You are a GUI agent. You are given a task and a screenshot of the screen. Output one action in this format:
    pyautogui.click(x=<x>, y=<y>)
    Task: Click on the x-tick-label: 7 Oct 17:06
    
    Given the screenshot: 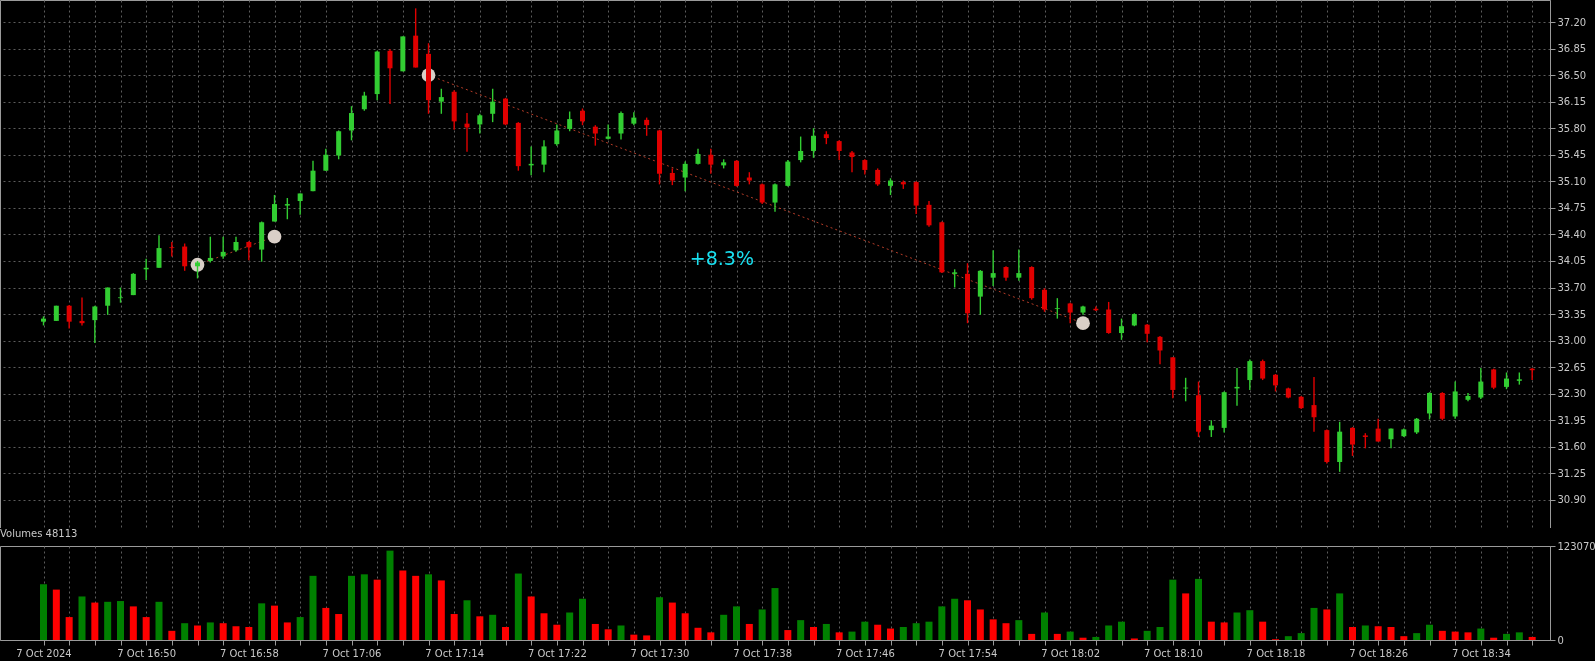 What is the action you would take?
    pyautogui.click(x=352, y=653)
    